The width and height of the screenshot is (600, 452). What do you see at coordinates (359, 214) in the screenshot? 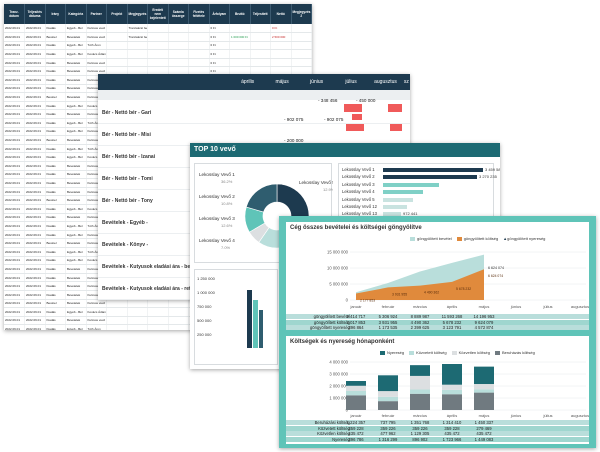
I see `bar-label: Lekosslay Vevő 13` at bounding box center [359, 214].